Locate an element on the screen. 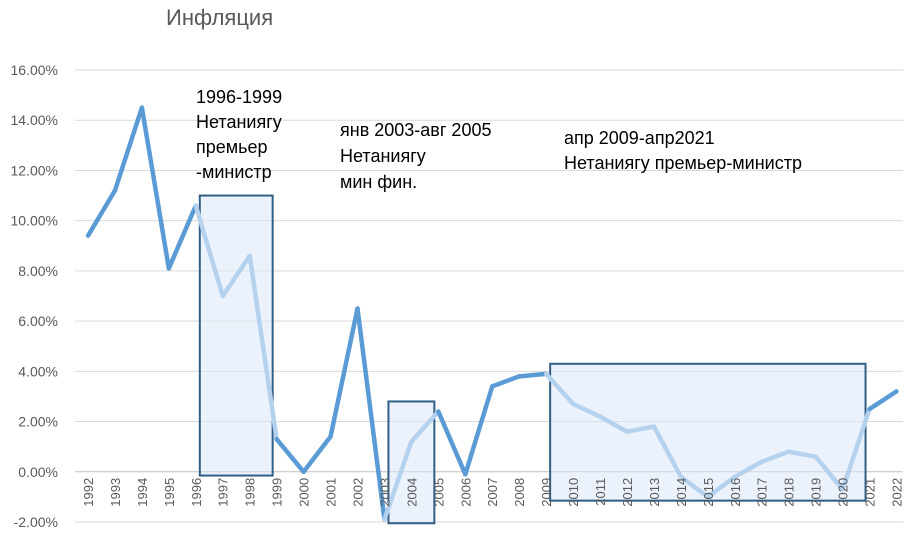 The height and width of the screenshot is (544, 923). x-tick-label: 2007 is located at coordinates (492, 492).